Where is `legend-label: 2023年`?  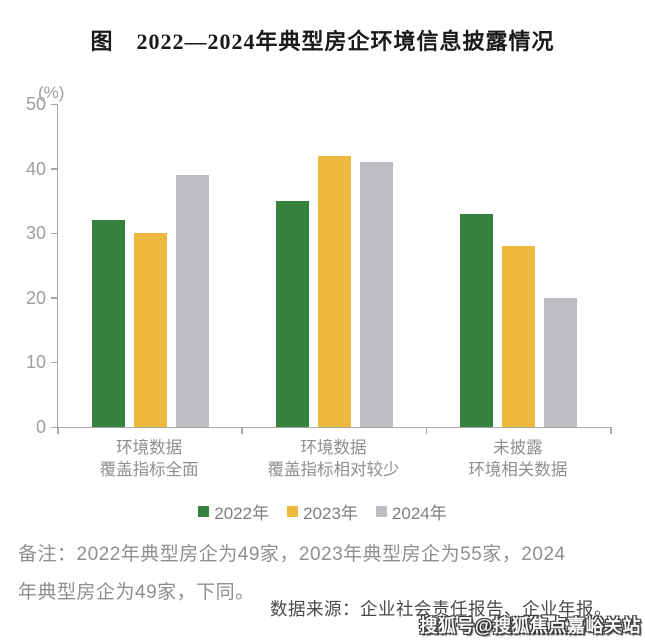
legend-label: 2023年 is located at coordinates (330, 513).